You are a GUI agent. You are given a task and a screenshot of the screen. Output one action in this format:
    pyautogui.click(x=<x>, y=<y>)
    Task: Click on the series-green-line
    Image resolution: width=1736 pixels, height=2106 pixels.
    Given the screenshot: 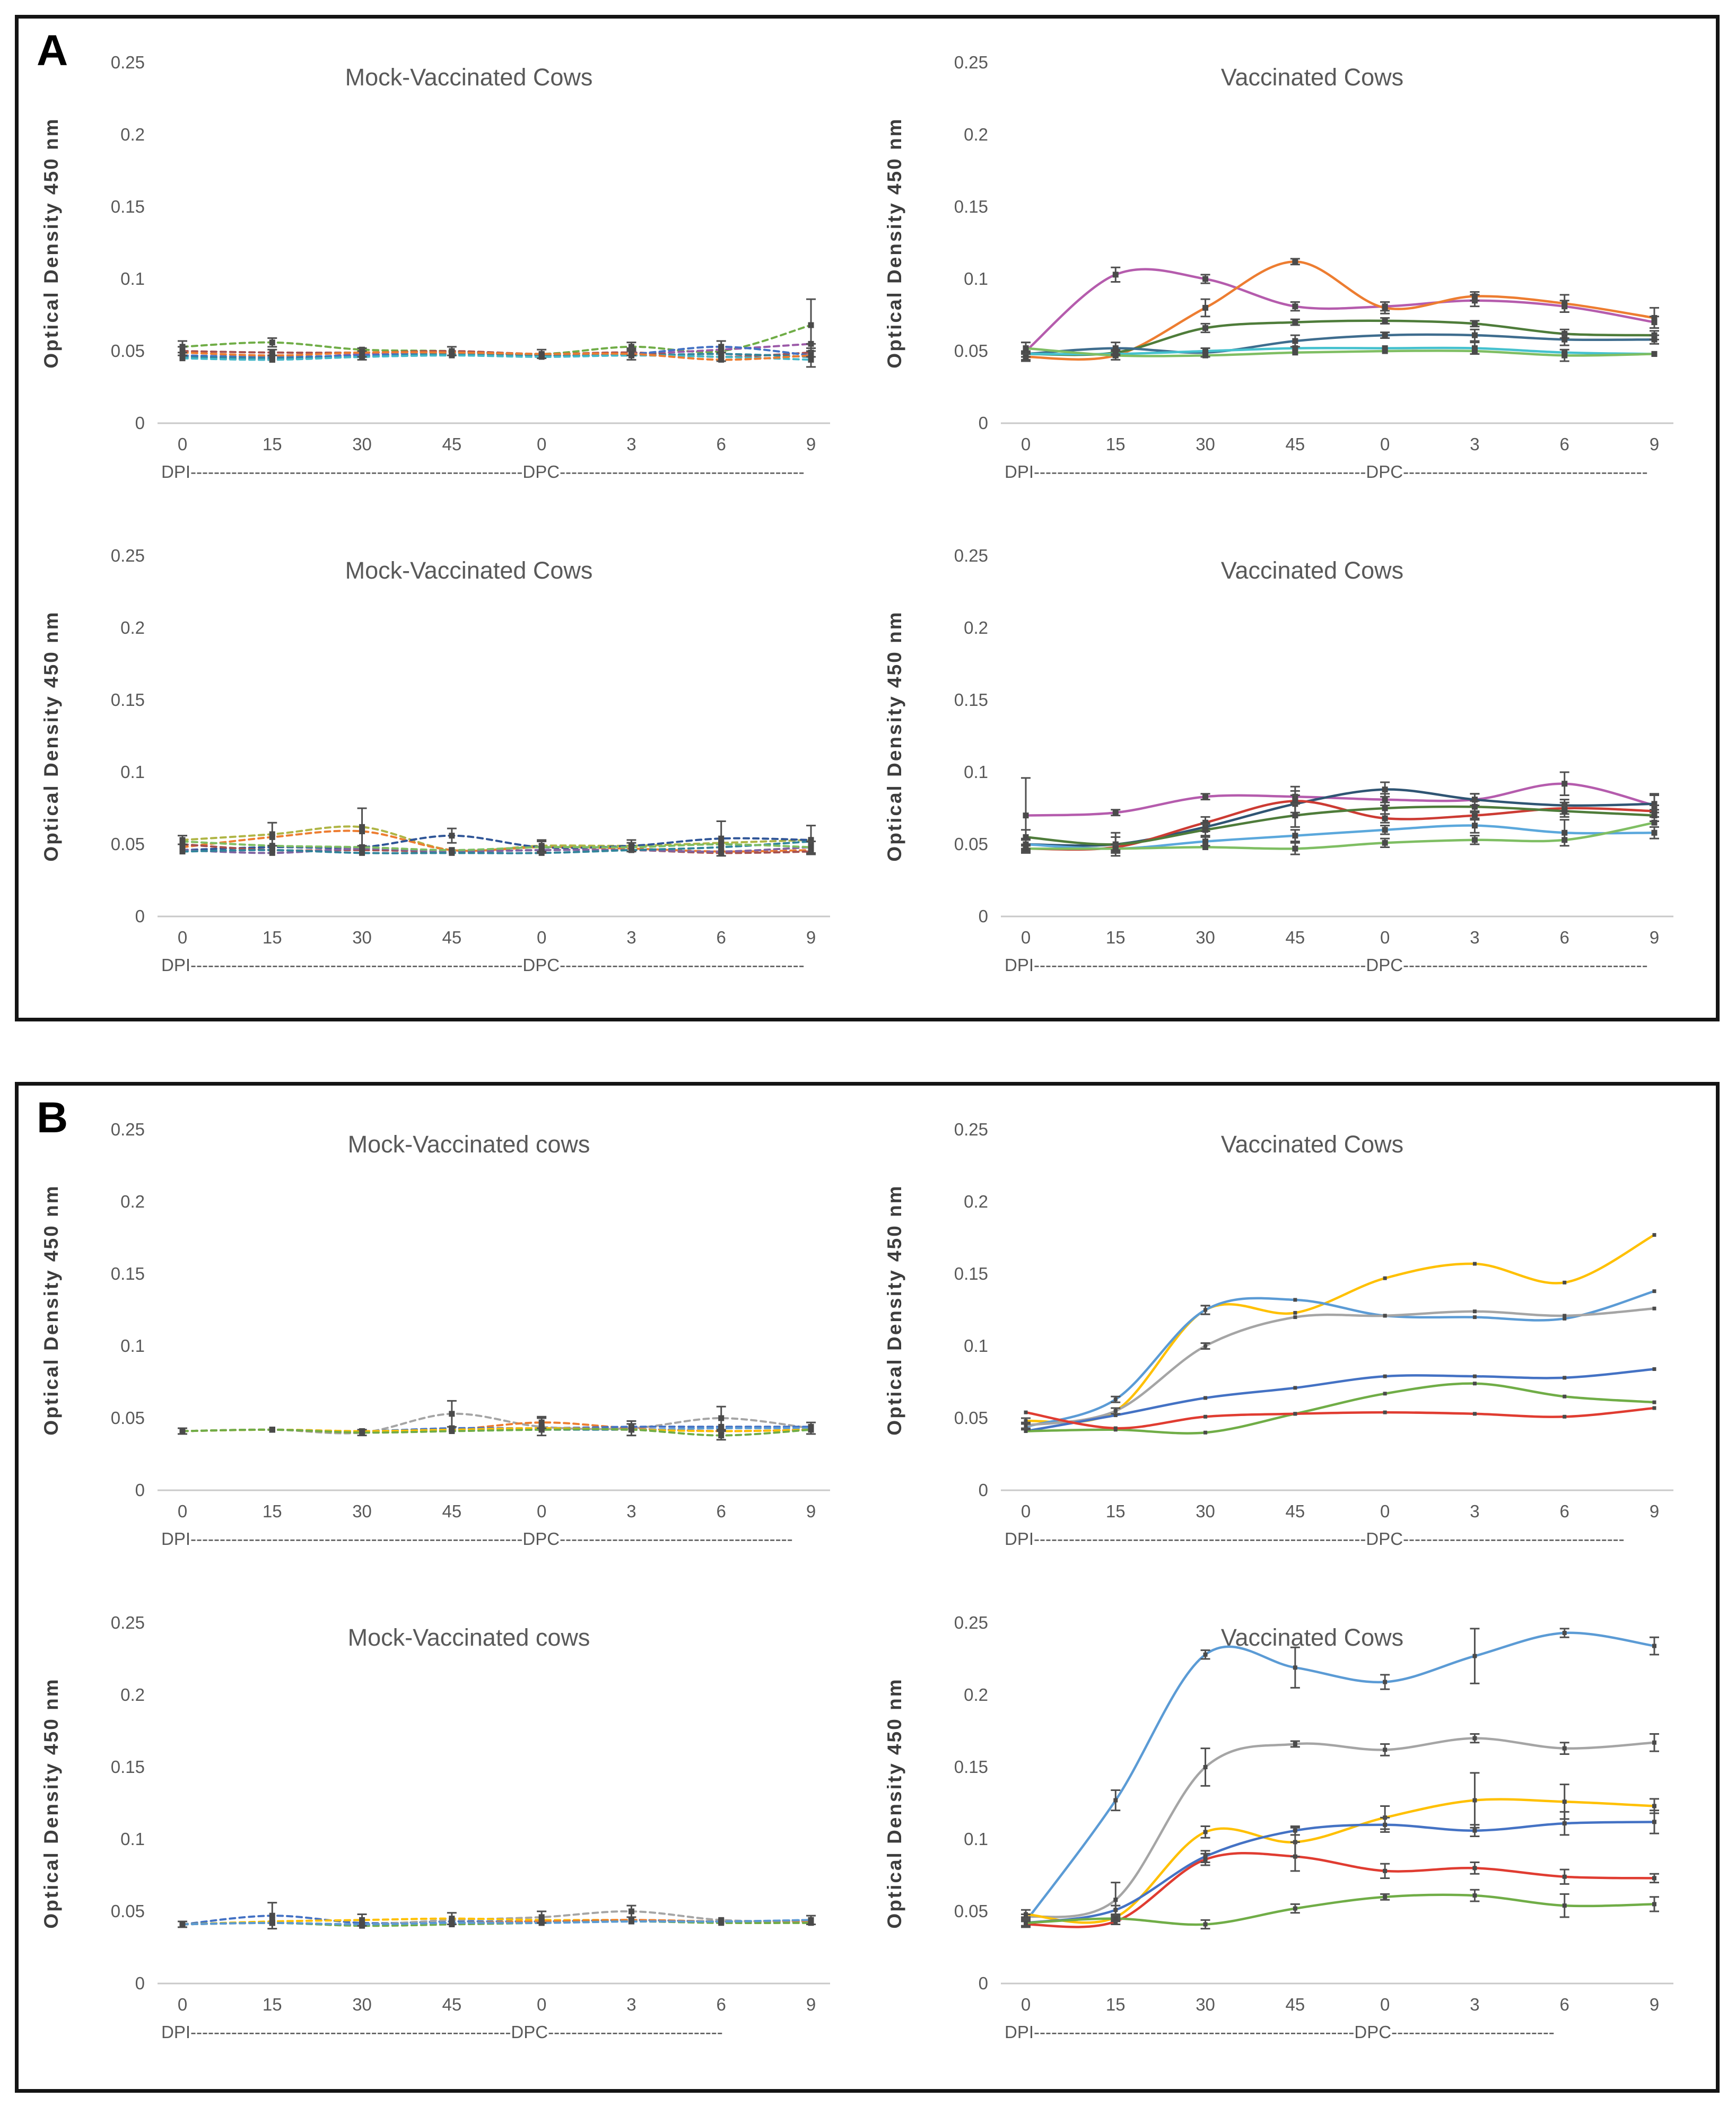 What is the action you would take?
    pyautogui.click(x=1340, y=1408)
    